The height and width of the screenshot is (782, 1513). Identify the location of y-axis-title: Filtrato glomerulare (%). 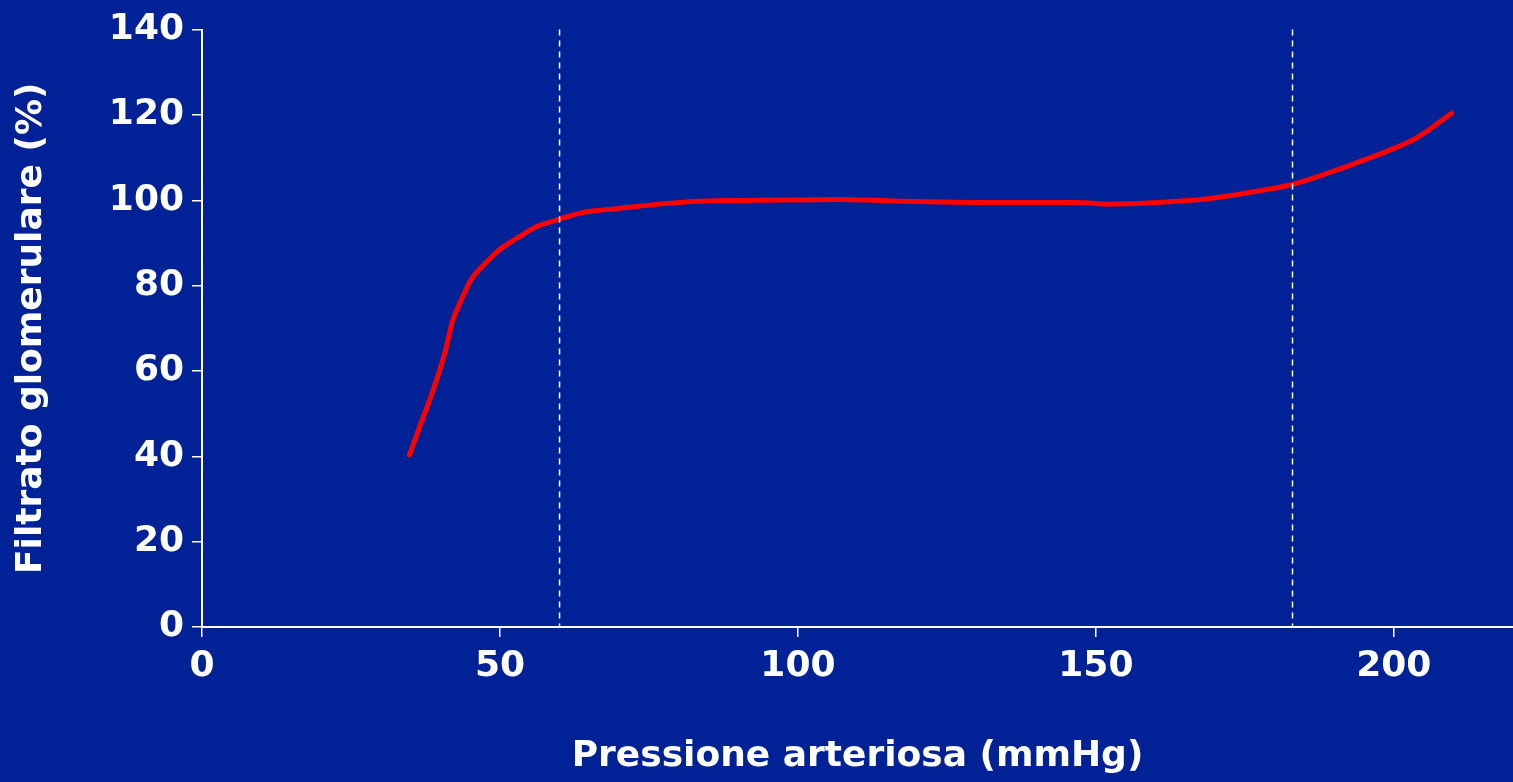
(28, 328).